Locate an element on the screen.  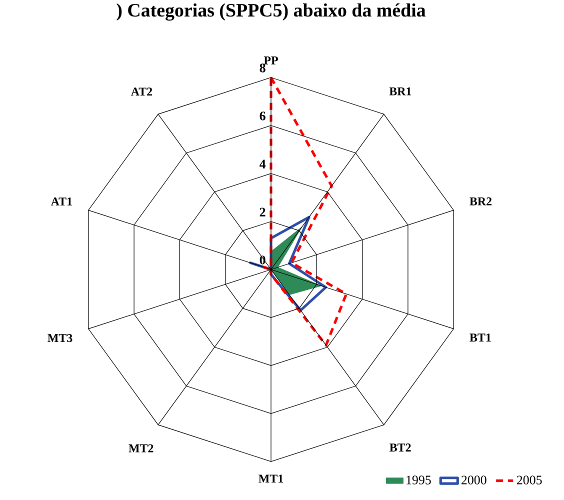
chart-title: ) Categorias (SPPC5) abaixo da média is located at coordinates (271, 12).